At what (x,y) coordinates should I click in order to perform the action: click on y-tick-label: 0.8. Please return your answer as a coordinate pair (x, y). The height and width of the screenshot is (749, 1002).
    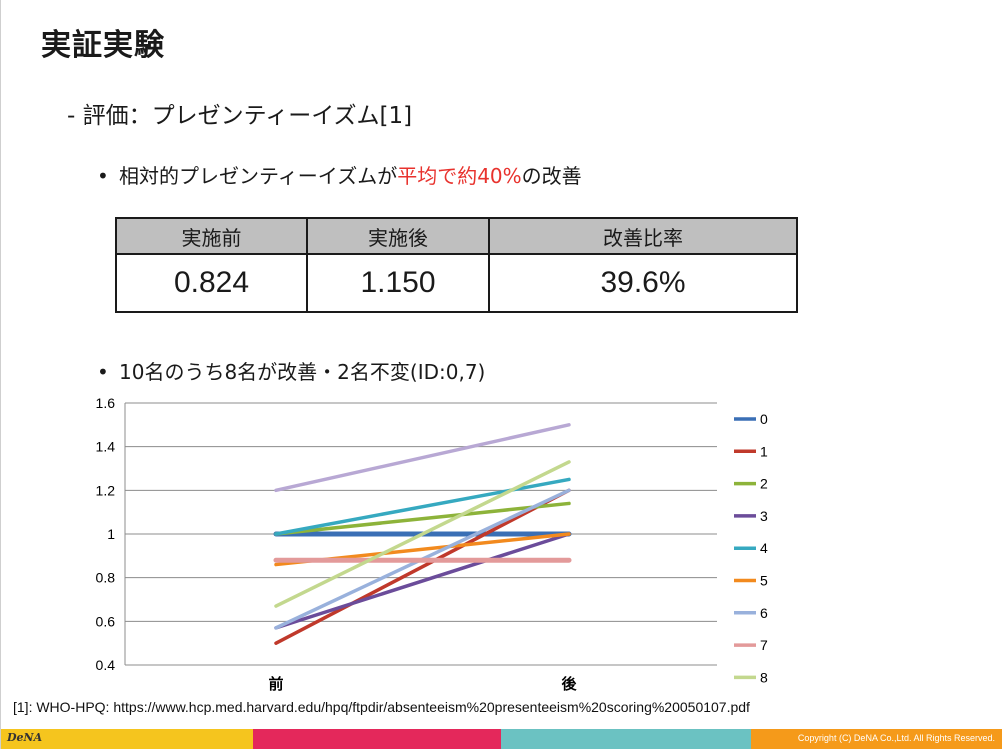
    Looking at the image, I should click on (106, 578).